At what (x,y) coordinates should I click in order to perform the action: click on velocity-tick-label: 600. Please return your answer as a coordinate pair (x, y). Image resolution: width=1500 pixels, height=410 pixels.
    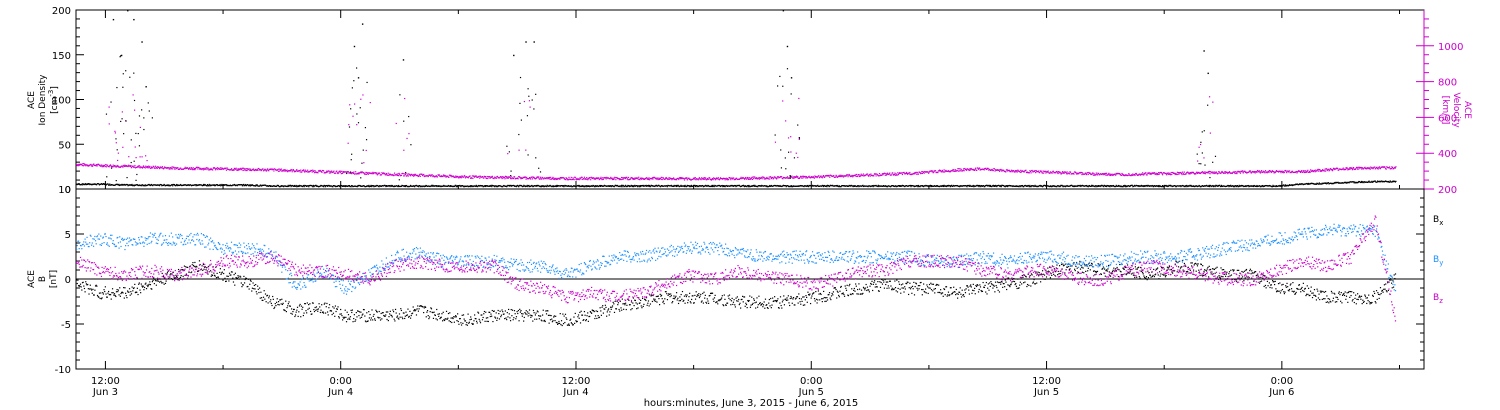
    Looking at the image, I should click on (1447, 118).